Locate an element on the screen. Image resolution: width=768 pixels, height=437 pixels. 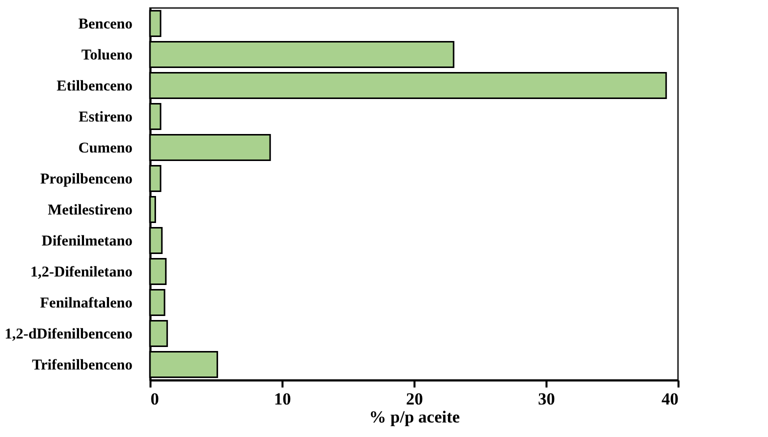
y-tick-label: Fenilnaftaleno is located at coordinates (86, 304).